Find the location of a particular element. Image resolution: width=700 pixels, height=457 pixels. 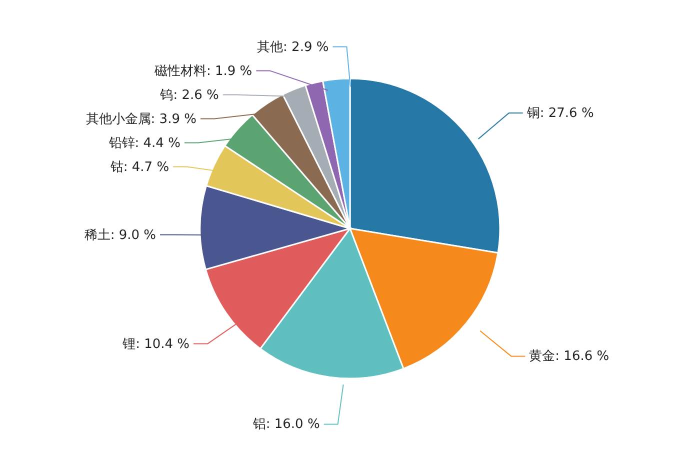

slice-label: 锂: 10.4 % is located at coordinates (156, 344).